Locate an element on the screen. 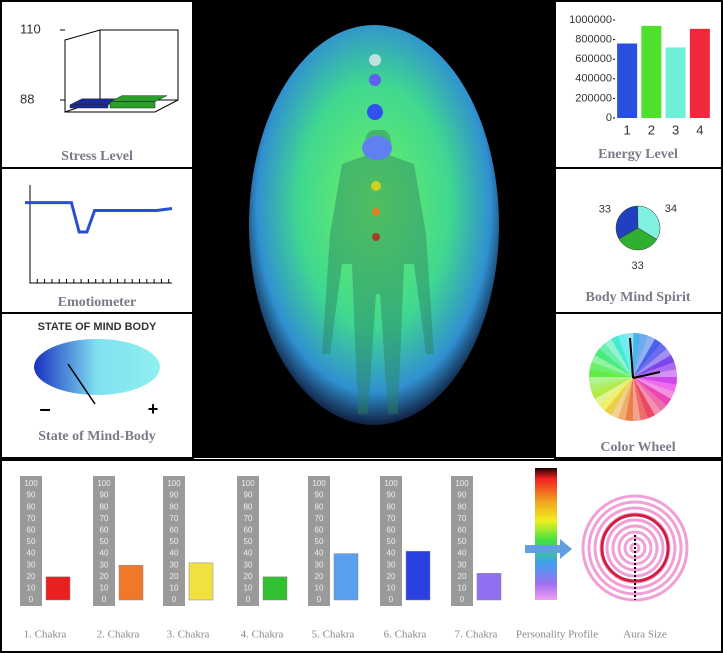  x-tick-label: 1 is located at coordinates (627, 129).